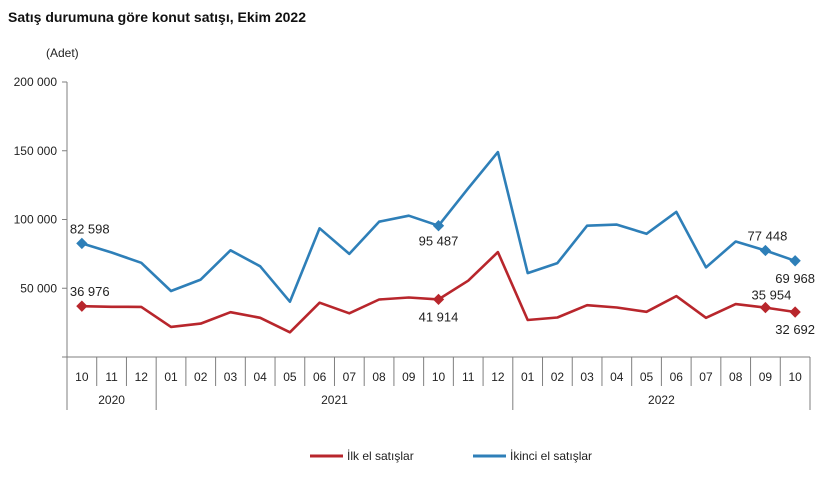 The image size is (826, 481). What do you see at coordinates (36, 220) in the screenshot?
I see `y-tick-label: 100 000` at bounding box center [36, 220].